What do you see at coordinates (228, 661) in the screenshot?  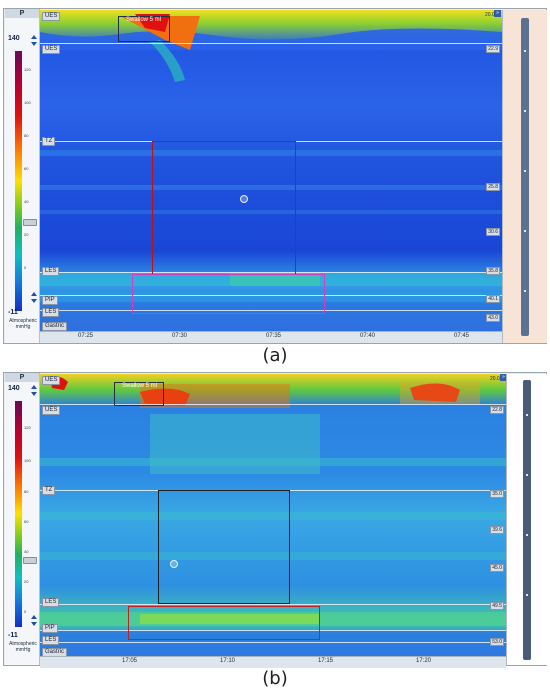 I see `time-tick: 17:10` at bounding box center [228, 661].